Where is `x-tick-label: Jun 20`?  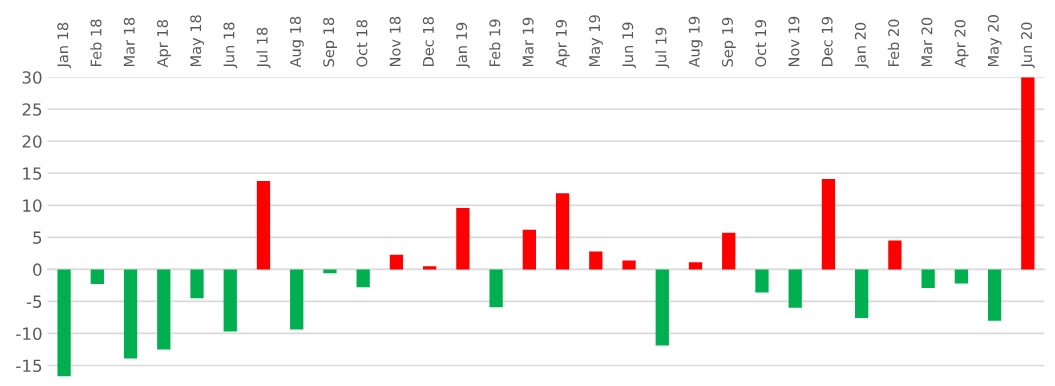
x-tick-label: Jun 20 is located at coordinates (1028, 45).